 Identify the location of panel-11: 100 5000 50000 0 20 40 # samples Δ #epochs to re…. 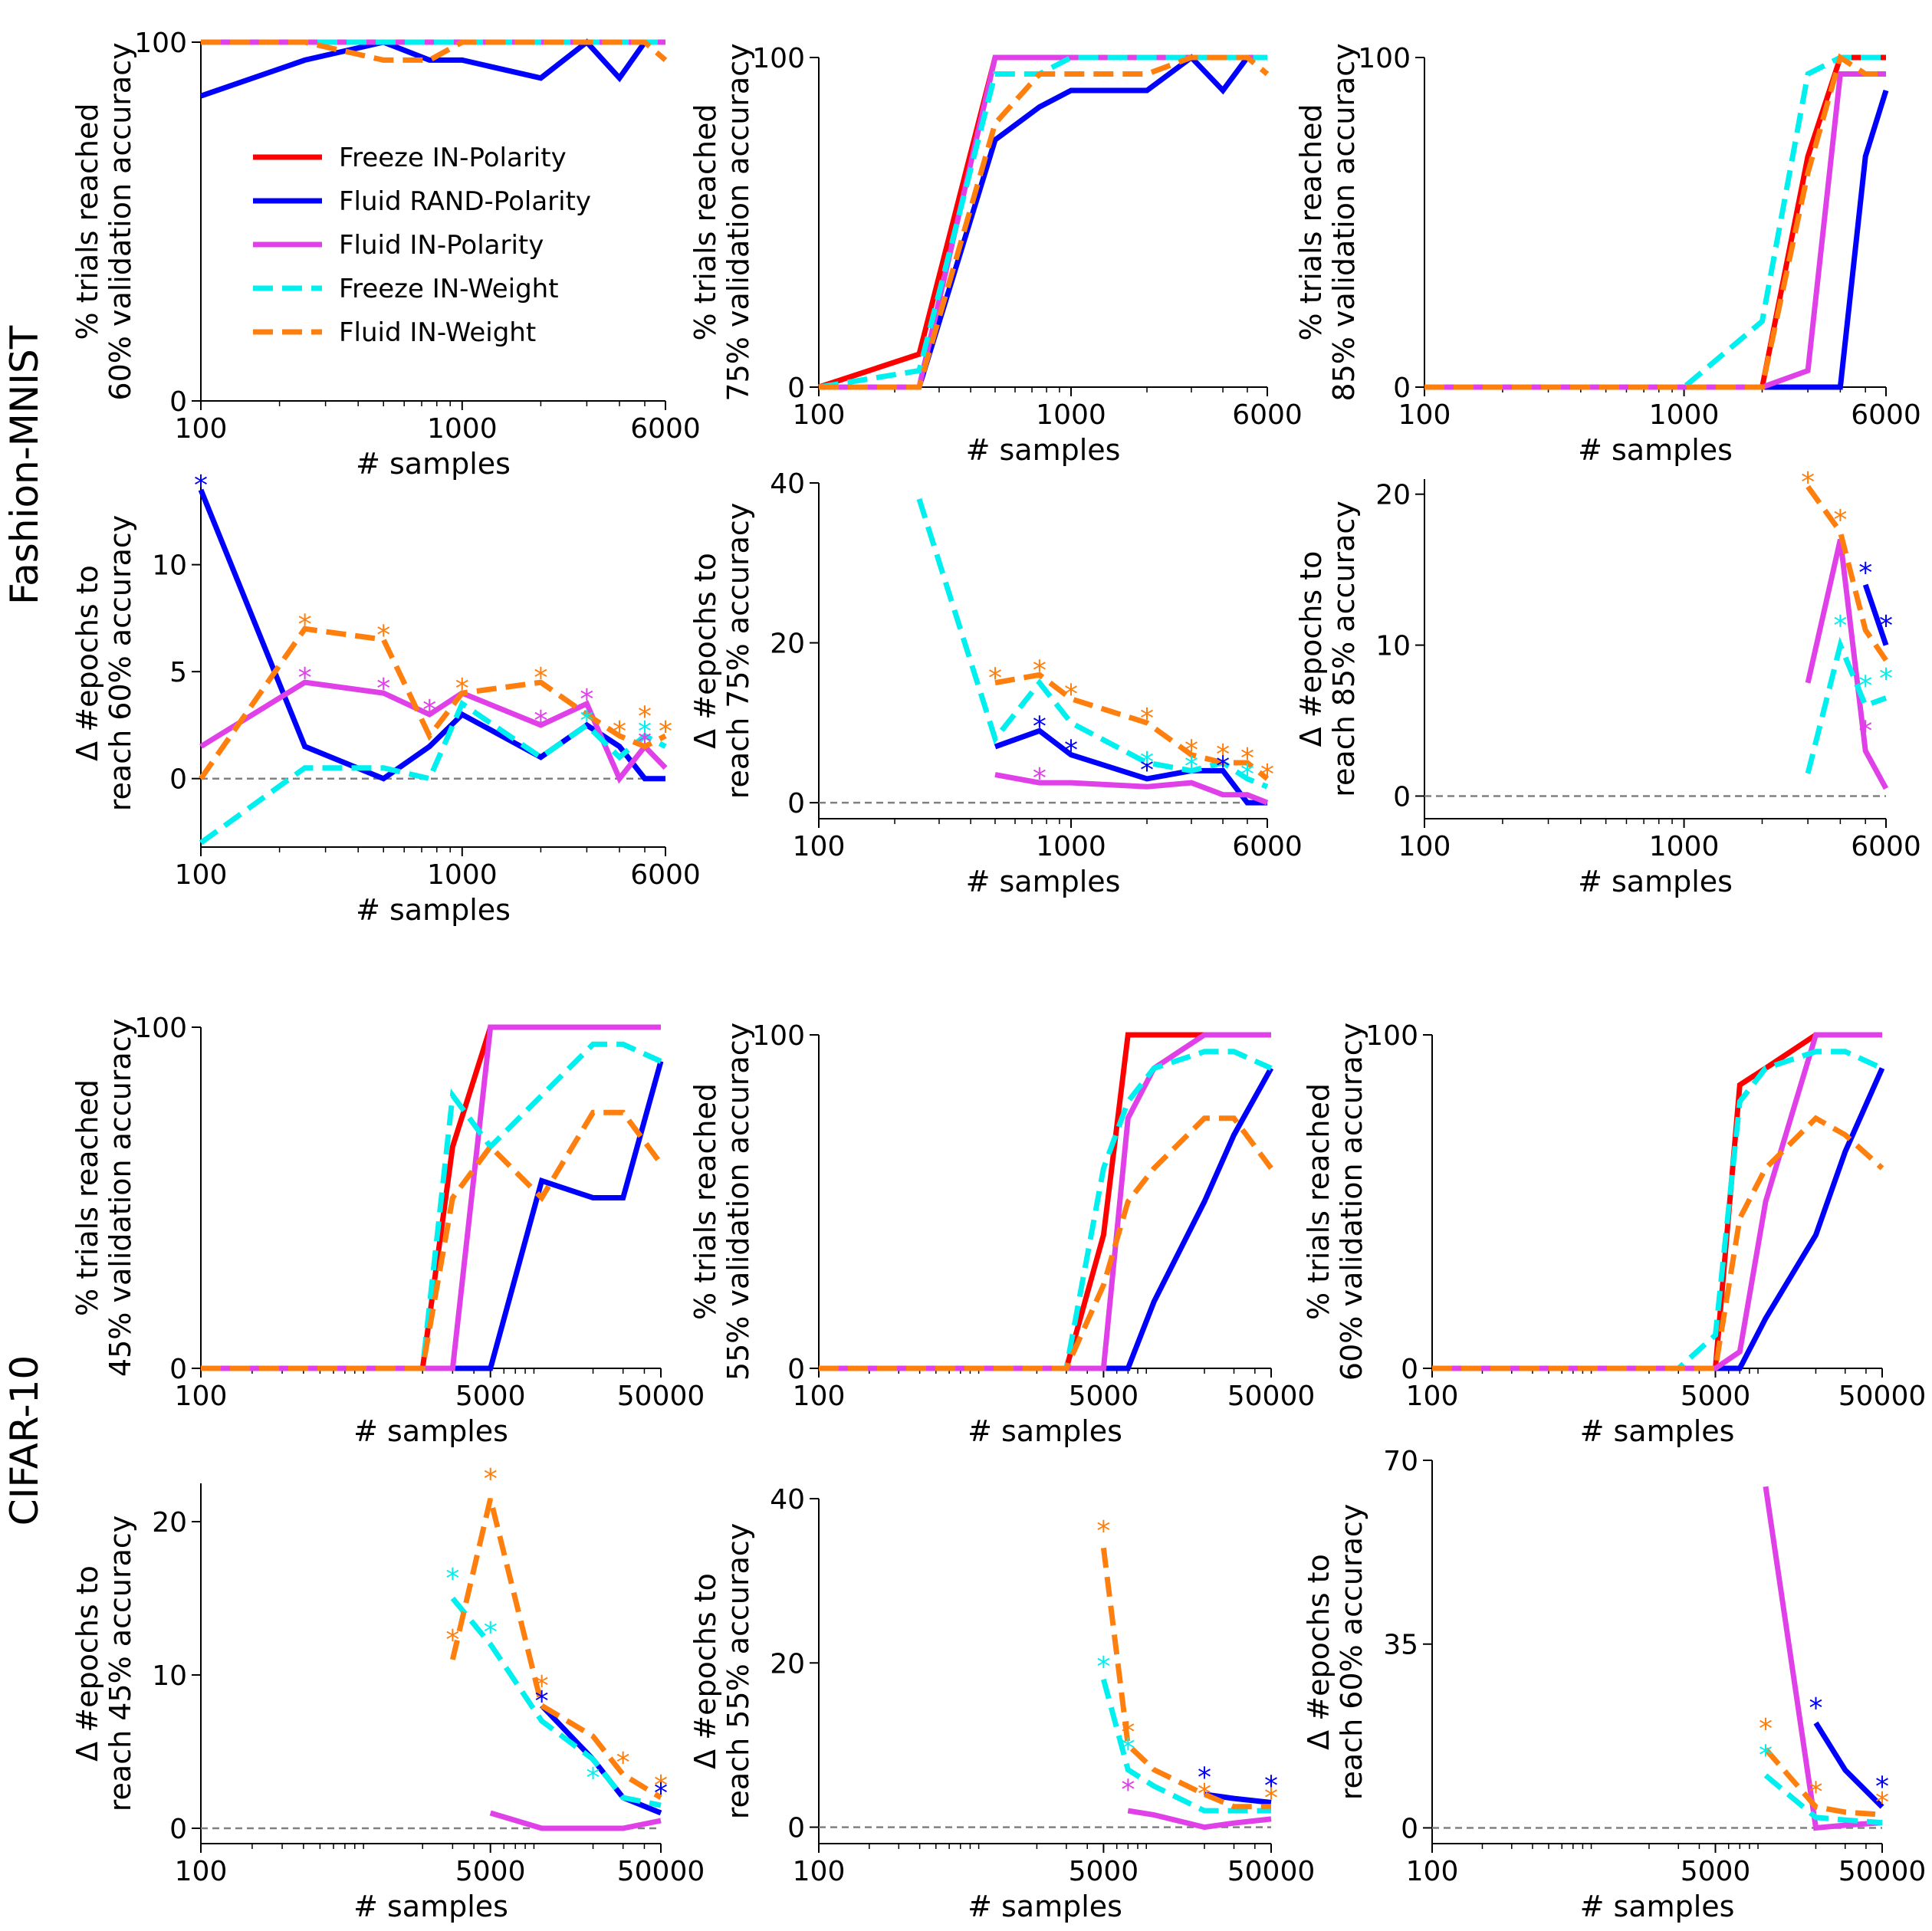
(1002, 1703).